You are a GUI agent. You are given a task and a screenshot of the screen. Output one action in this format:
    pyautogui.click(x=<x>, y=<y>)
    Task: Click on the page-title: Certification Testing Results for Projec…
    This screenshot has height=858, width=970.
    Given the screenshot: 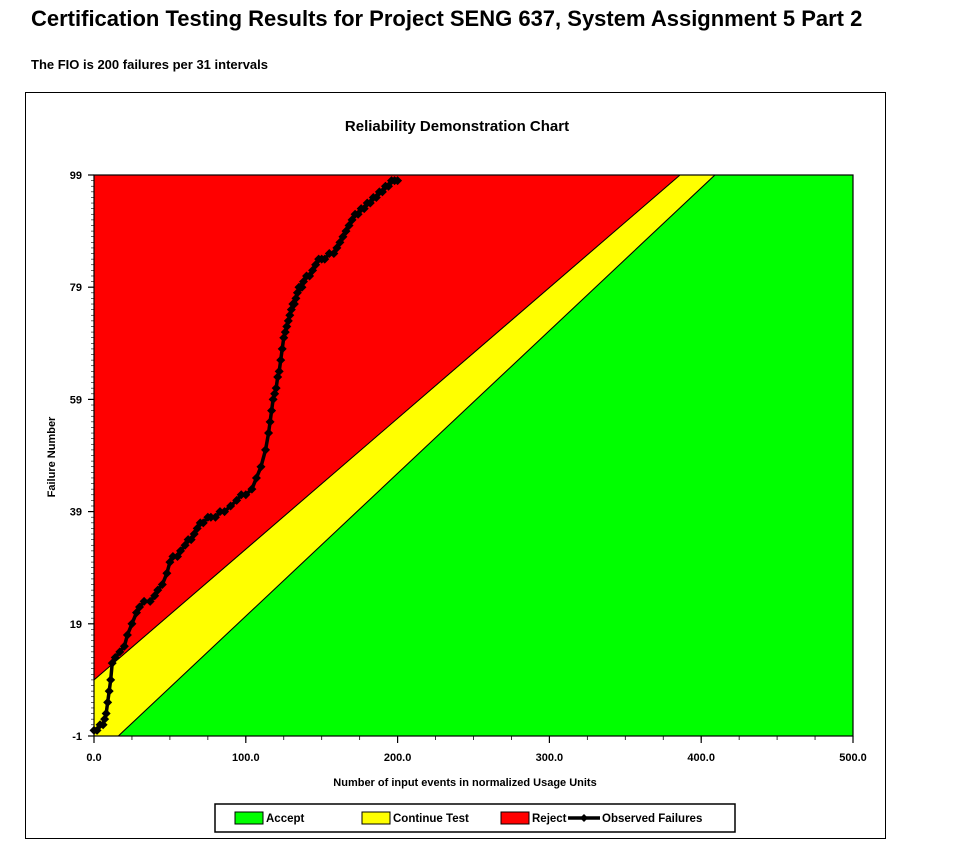 What is the action you would take?
    pyautogui.click(x=447, y=18)
    